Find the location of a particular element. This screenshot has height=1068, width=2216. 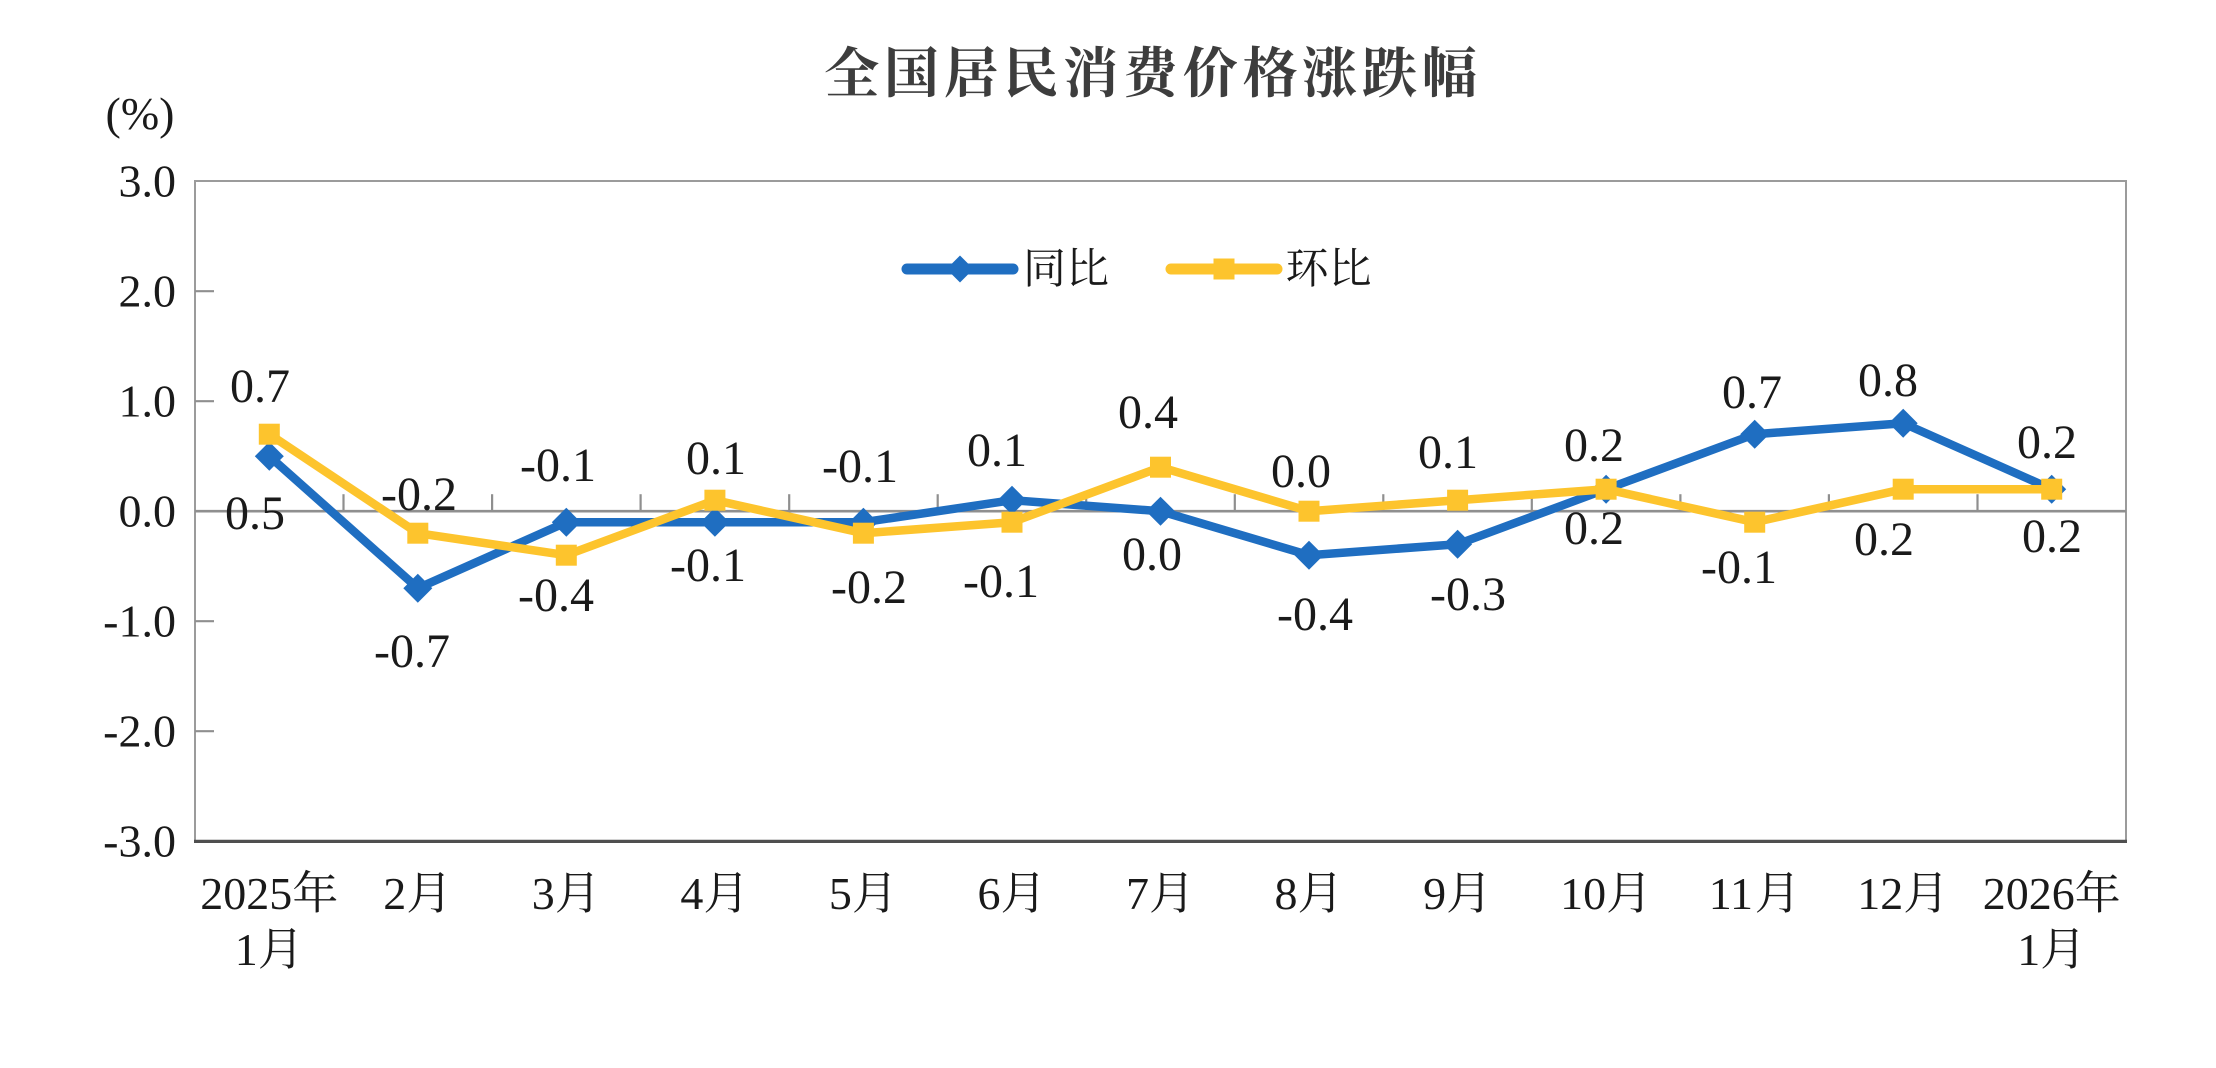

svg-text: -3.0 is located at coordinates (139, 840).